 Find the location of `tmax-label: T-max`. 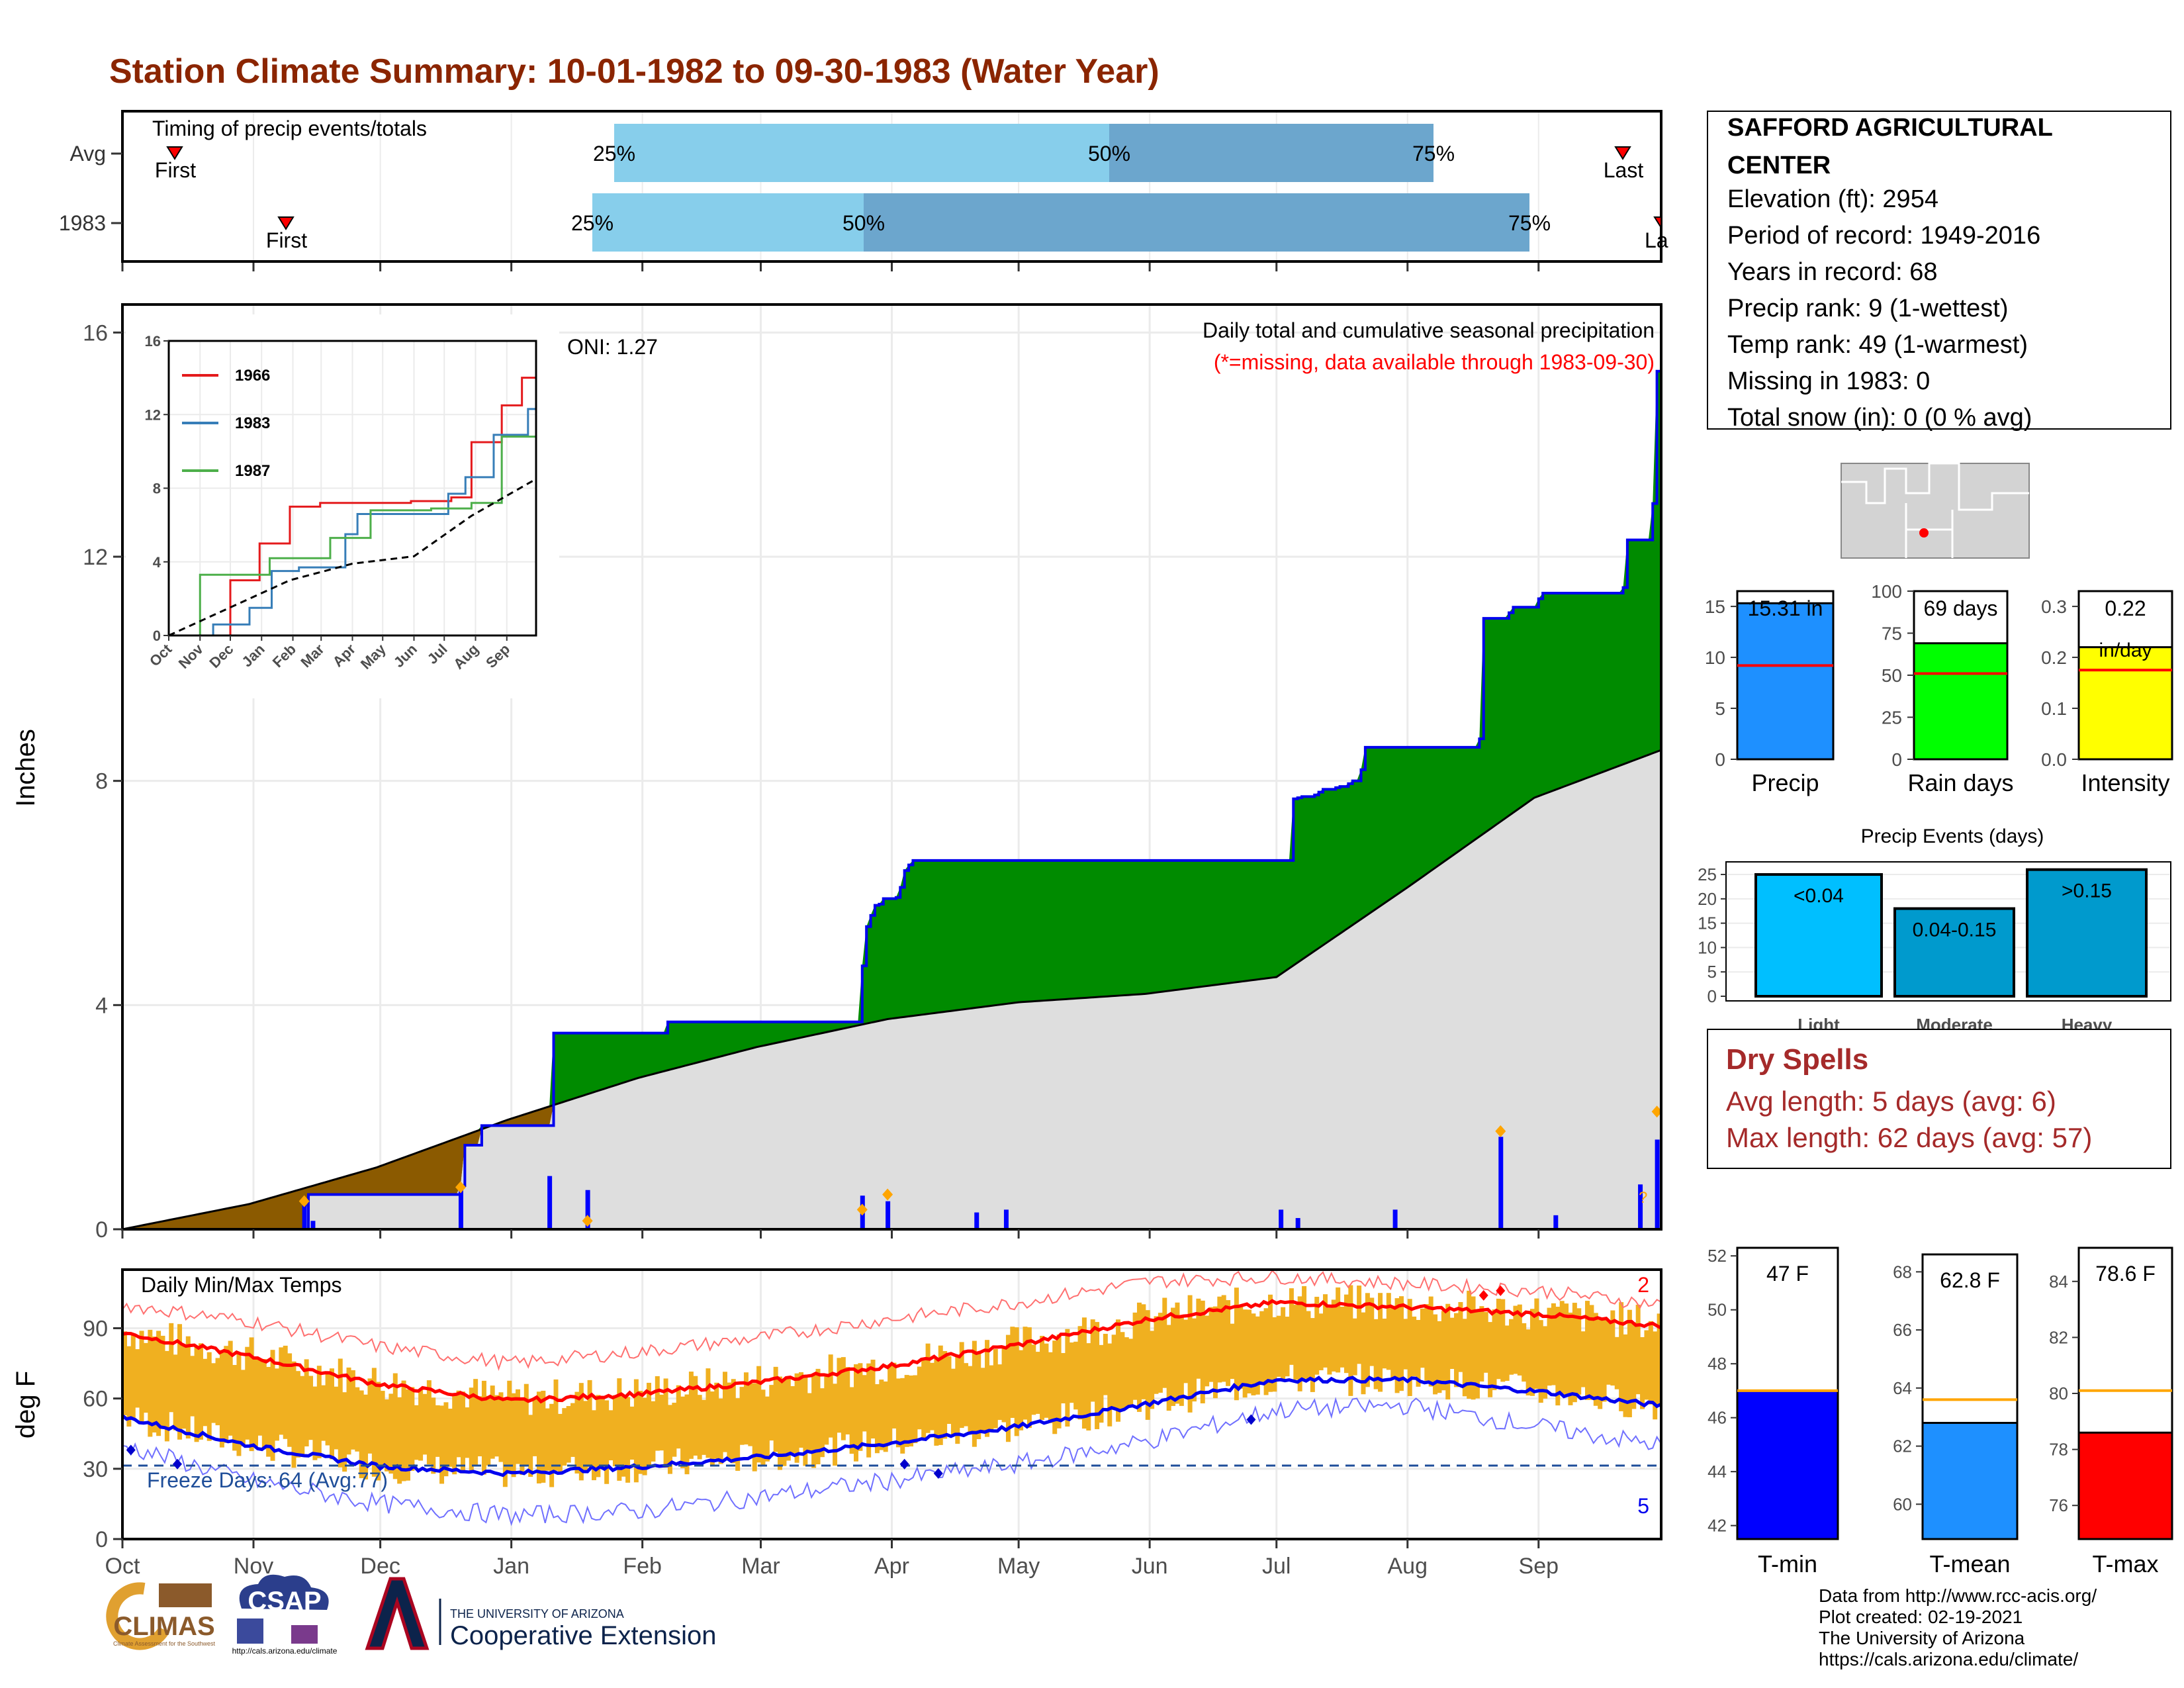

tmax-label: T-max is located at coordinates (2125, 1563).